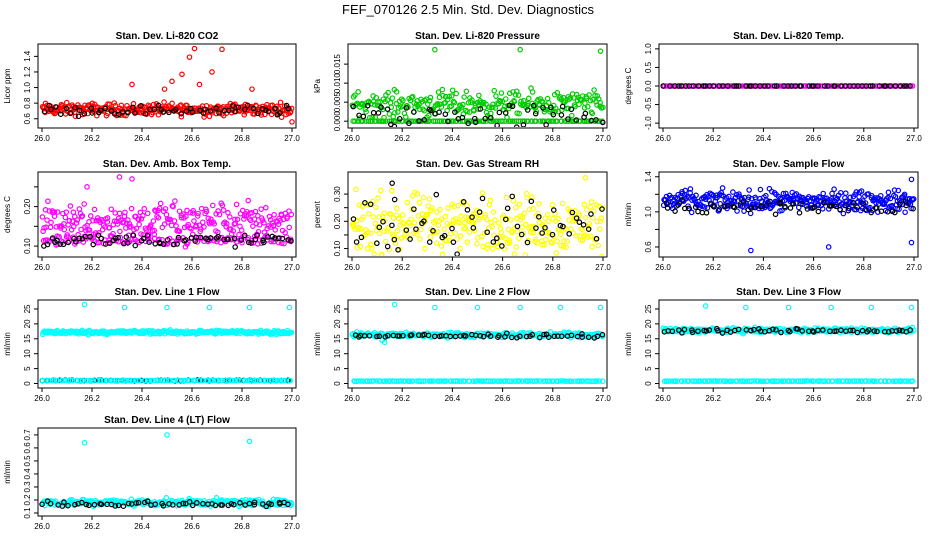 The image size is (936, 540). I want to click on y-tick-label: 0.20, so click(337, 221).